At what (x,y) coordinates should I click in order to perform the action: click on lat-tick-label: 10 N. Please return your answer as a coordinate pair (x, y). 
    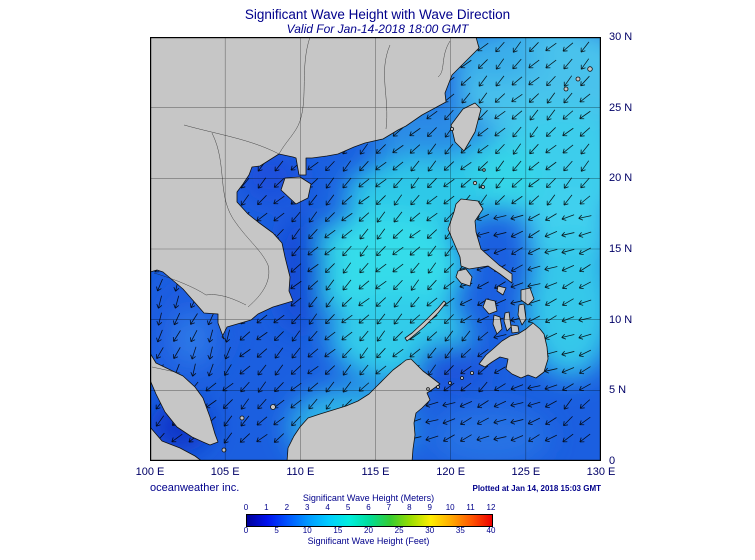
    Looking at the image, I should click on (621, 319).